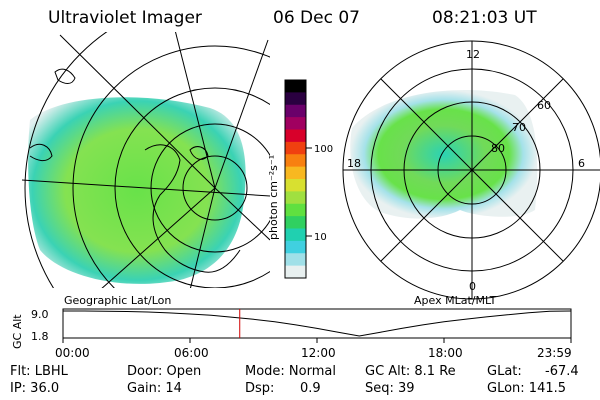  I want to click on left-map-caption: Geographic Lat/Lon, so click(117, 300).